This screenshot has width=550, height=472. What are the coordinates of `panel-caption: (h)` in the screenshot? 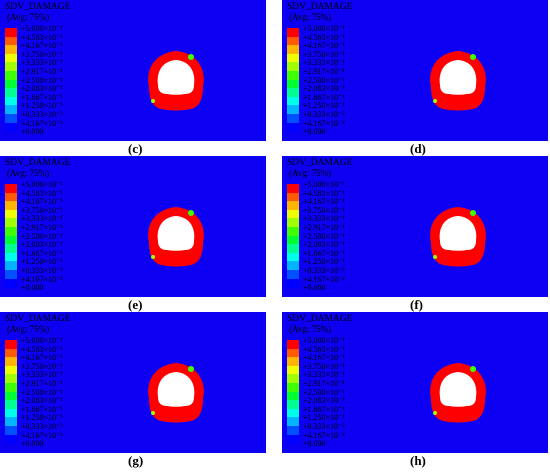 It's located at (418, 460).